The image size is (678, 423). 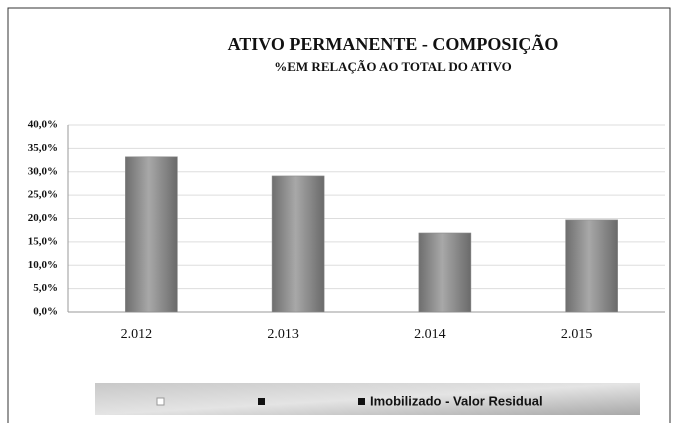 I want to click on legend-box, so click(x=367, y=399).